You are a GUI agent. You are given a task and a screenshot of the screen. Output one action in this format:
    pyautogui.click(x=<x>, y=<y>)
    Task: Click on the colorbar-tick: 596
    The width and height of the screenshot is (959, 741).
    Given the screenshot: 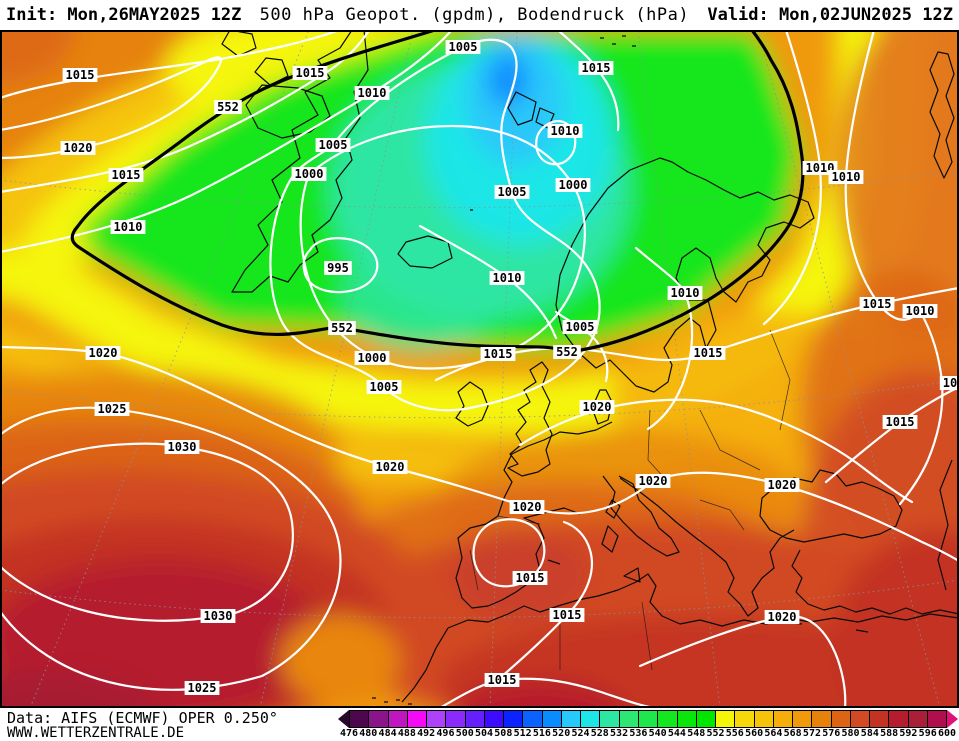 What is the action you would take?
    pyautogui.click(x=927, y=733)
    